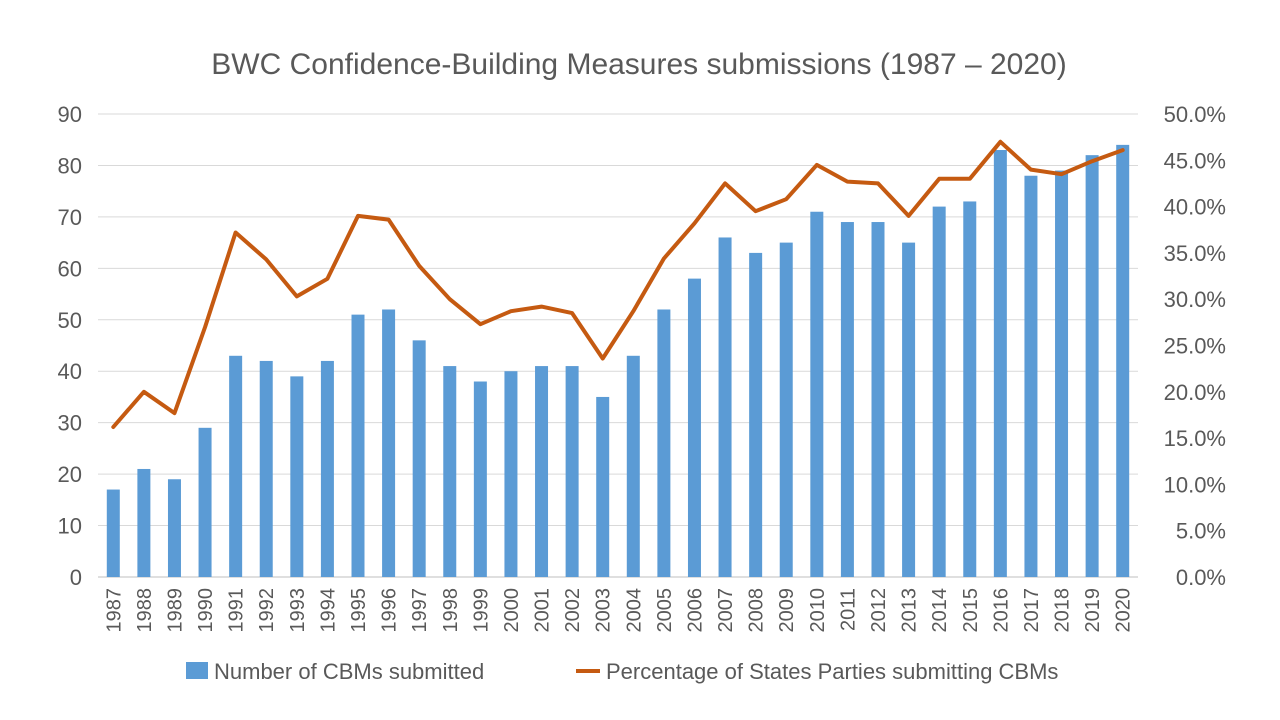 This screenshot has width=1280, height=720. What do you see at coordinates (206, 610) in the screenshot?
I see `x-tick-label: 1990` at bounding box center [206, 610].